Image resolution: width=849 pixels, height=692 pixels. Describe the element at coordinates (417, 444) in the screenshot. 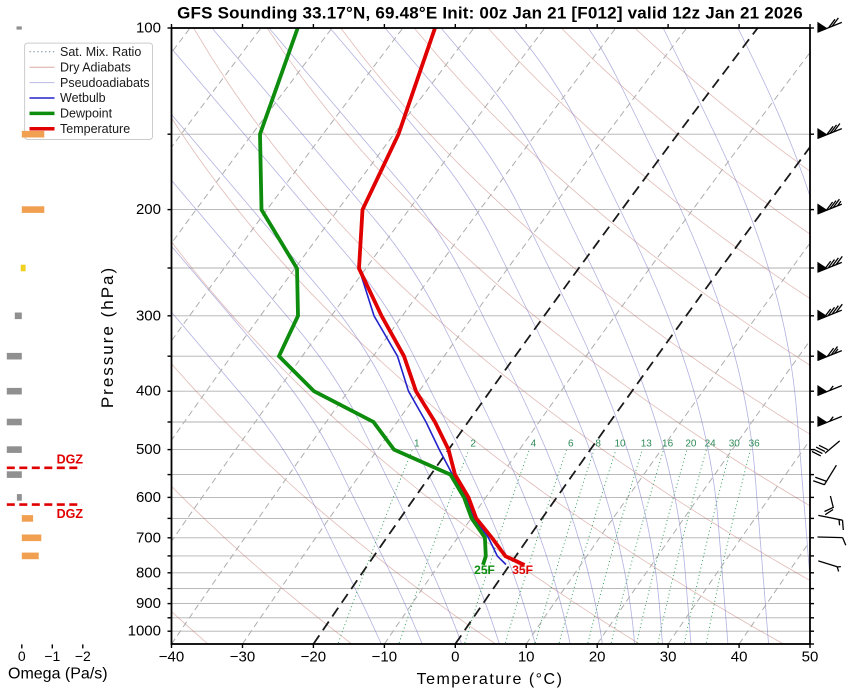

I see `svg-text: 1` at that location.